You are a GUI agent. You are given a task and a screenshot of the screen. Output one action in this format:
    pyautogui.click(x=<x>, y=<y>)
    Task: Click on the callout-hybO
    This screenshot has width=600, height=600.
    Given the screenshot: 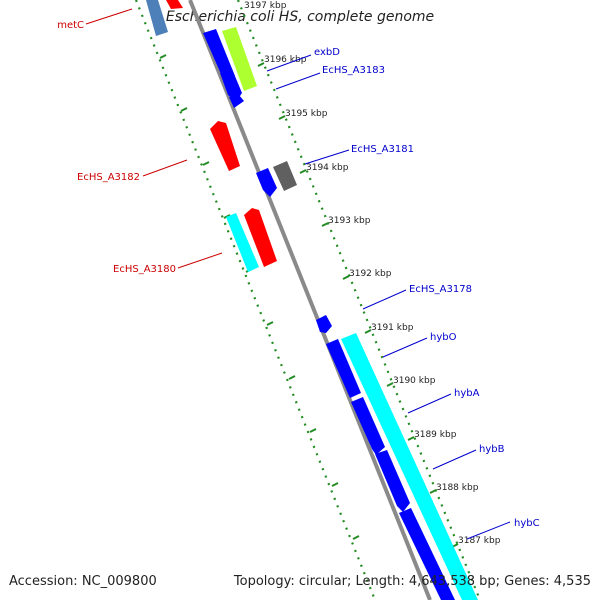 What is the action you would take?
    pyautogui.click(x=405, y=347)
    